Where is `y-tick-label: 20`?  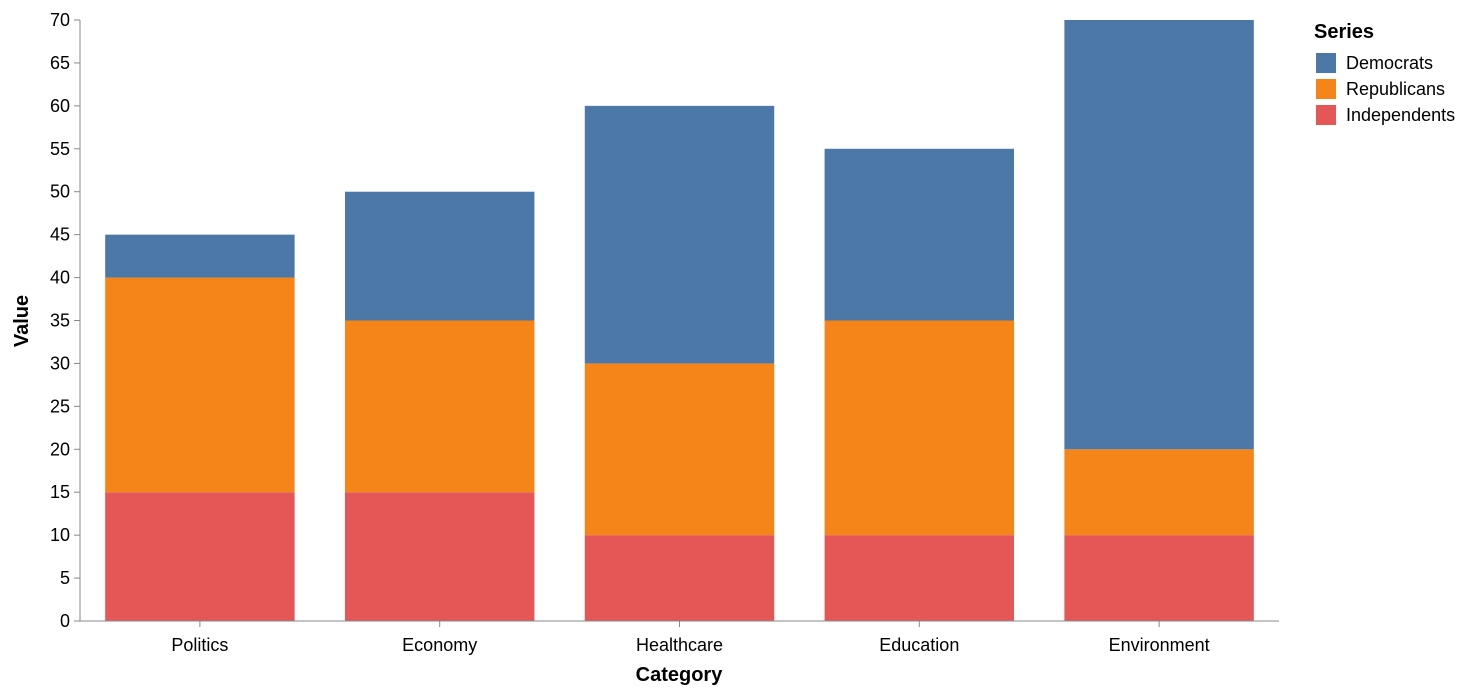 y-tick-label: 20 is located at coordinates (60, 449).